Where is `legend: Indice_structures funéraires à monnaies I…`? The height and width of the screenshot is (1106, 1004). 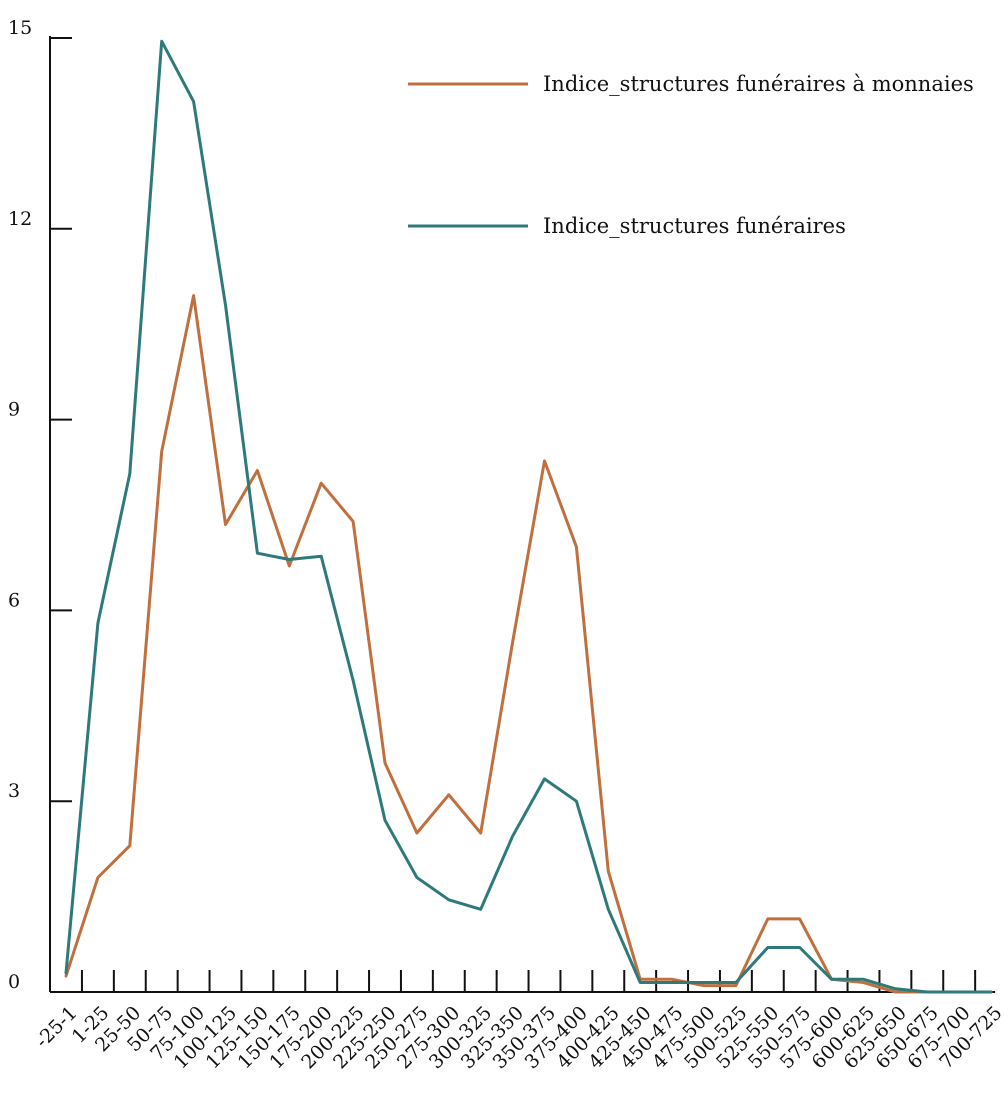 legend: Indice_structures funéraires à monnaies I… is located at coordinates (691, 155).